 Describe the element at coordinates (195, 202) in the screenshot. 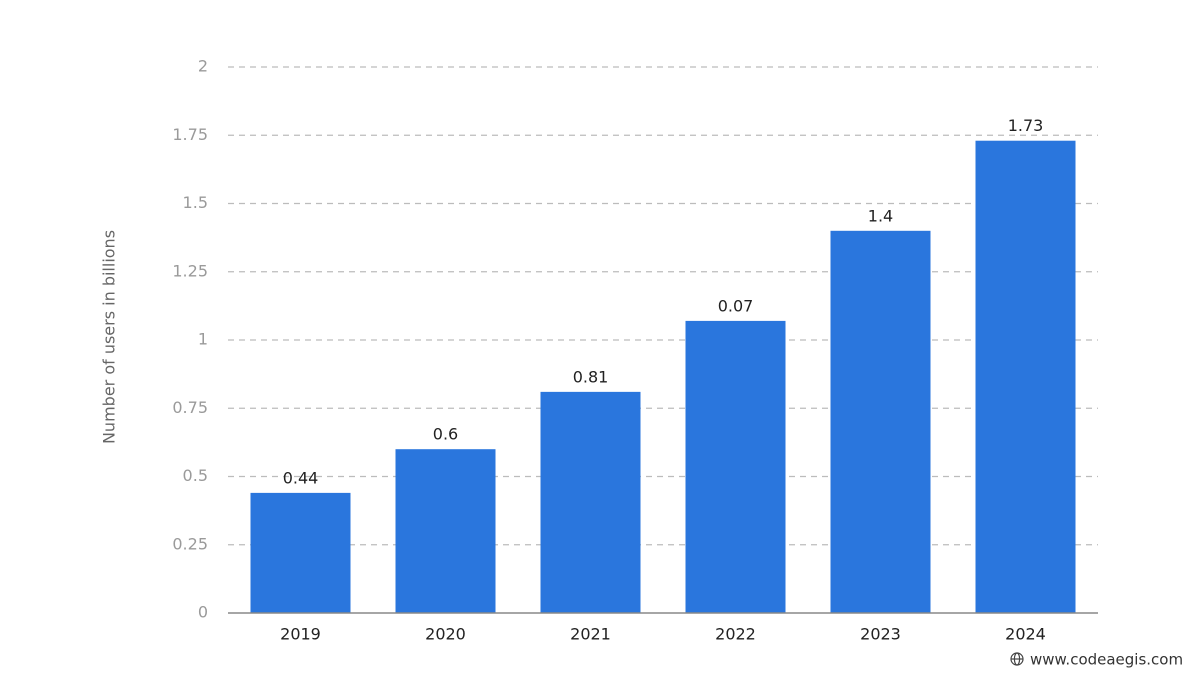

I see `y-tick-label: 1.5` at that location.